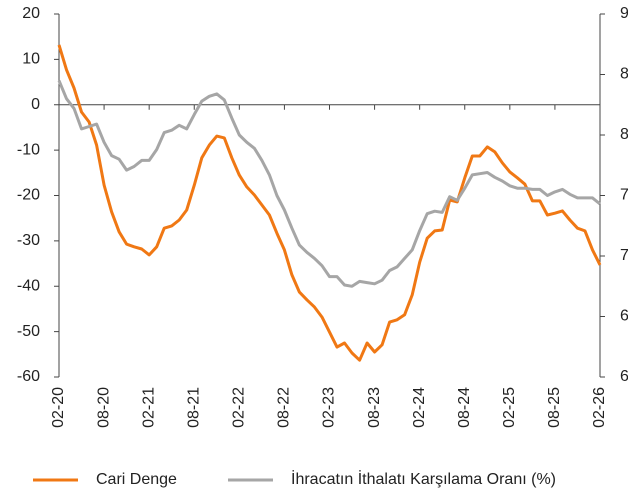 This screenshot has height=495, width=628. Describe the element at coordinates (509, 407) in the screenshot. I see `x-tick-label: 02-25` at that location.